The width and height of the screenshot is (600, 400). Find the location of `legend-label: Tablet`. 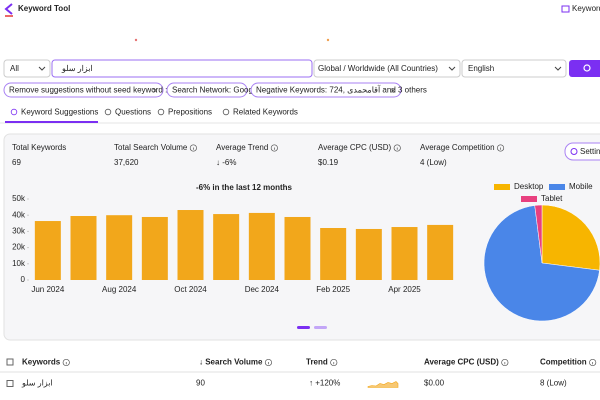

legend-label: Tablet is located at coordinates (552, 198).